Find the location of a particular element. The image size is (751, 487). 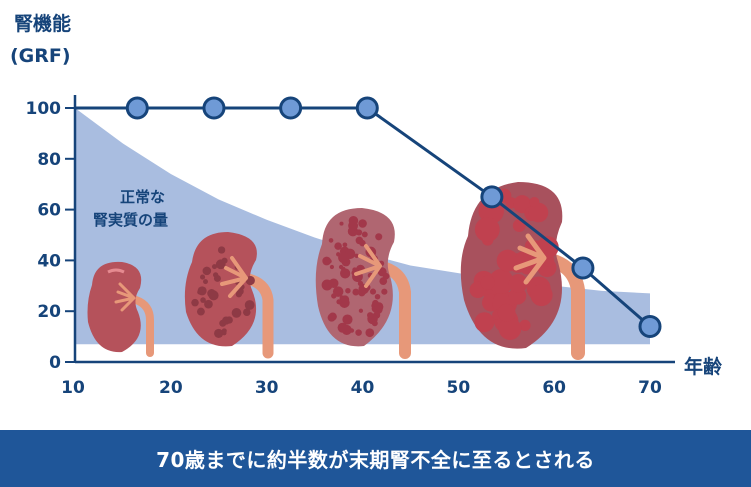

x-tick-label: 10 is located at coordinates (73, 388).